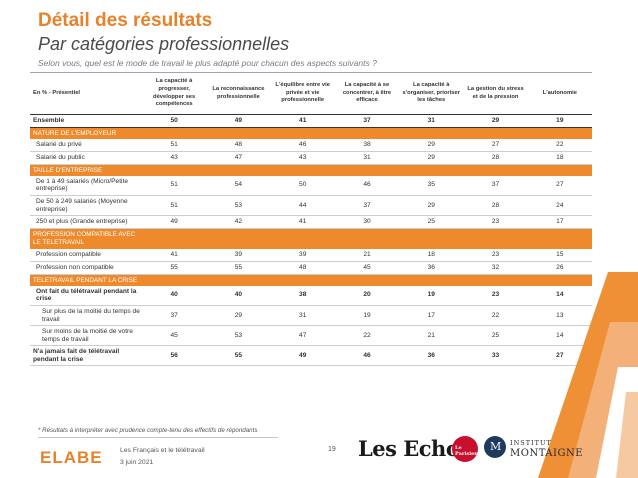  I want to click on page-title: Détail des résultats, so click(125, 20).